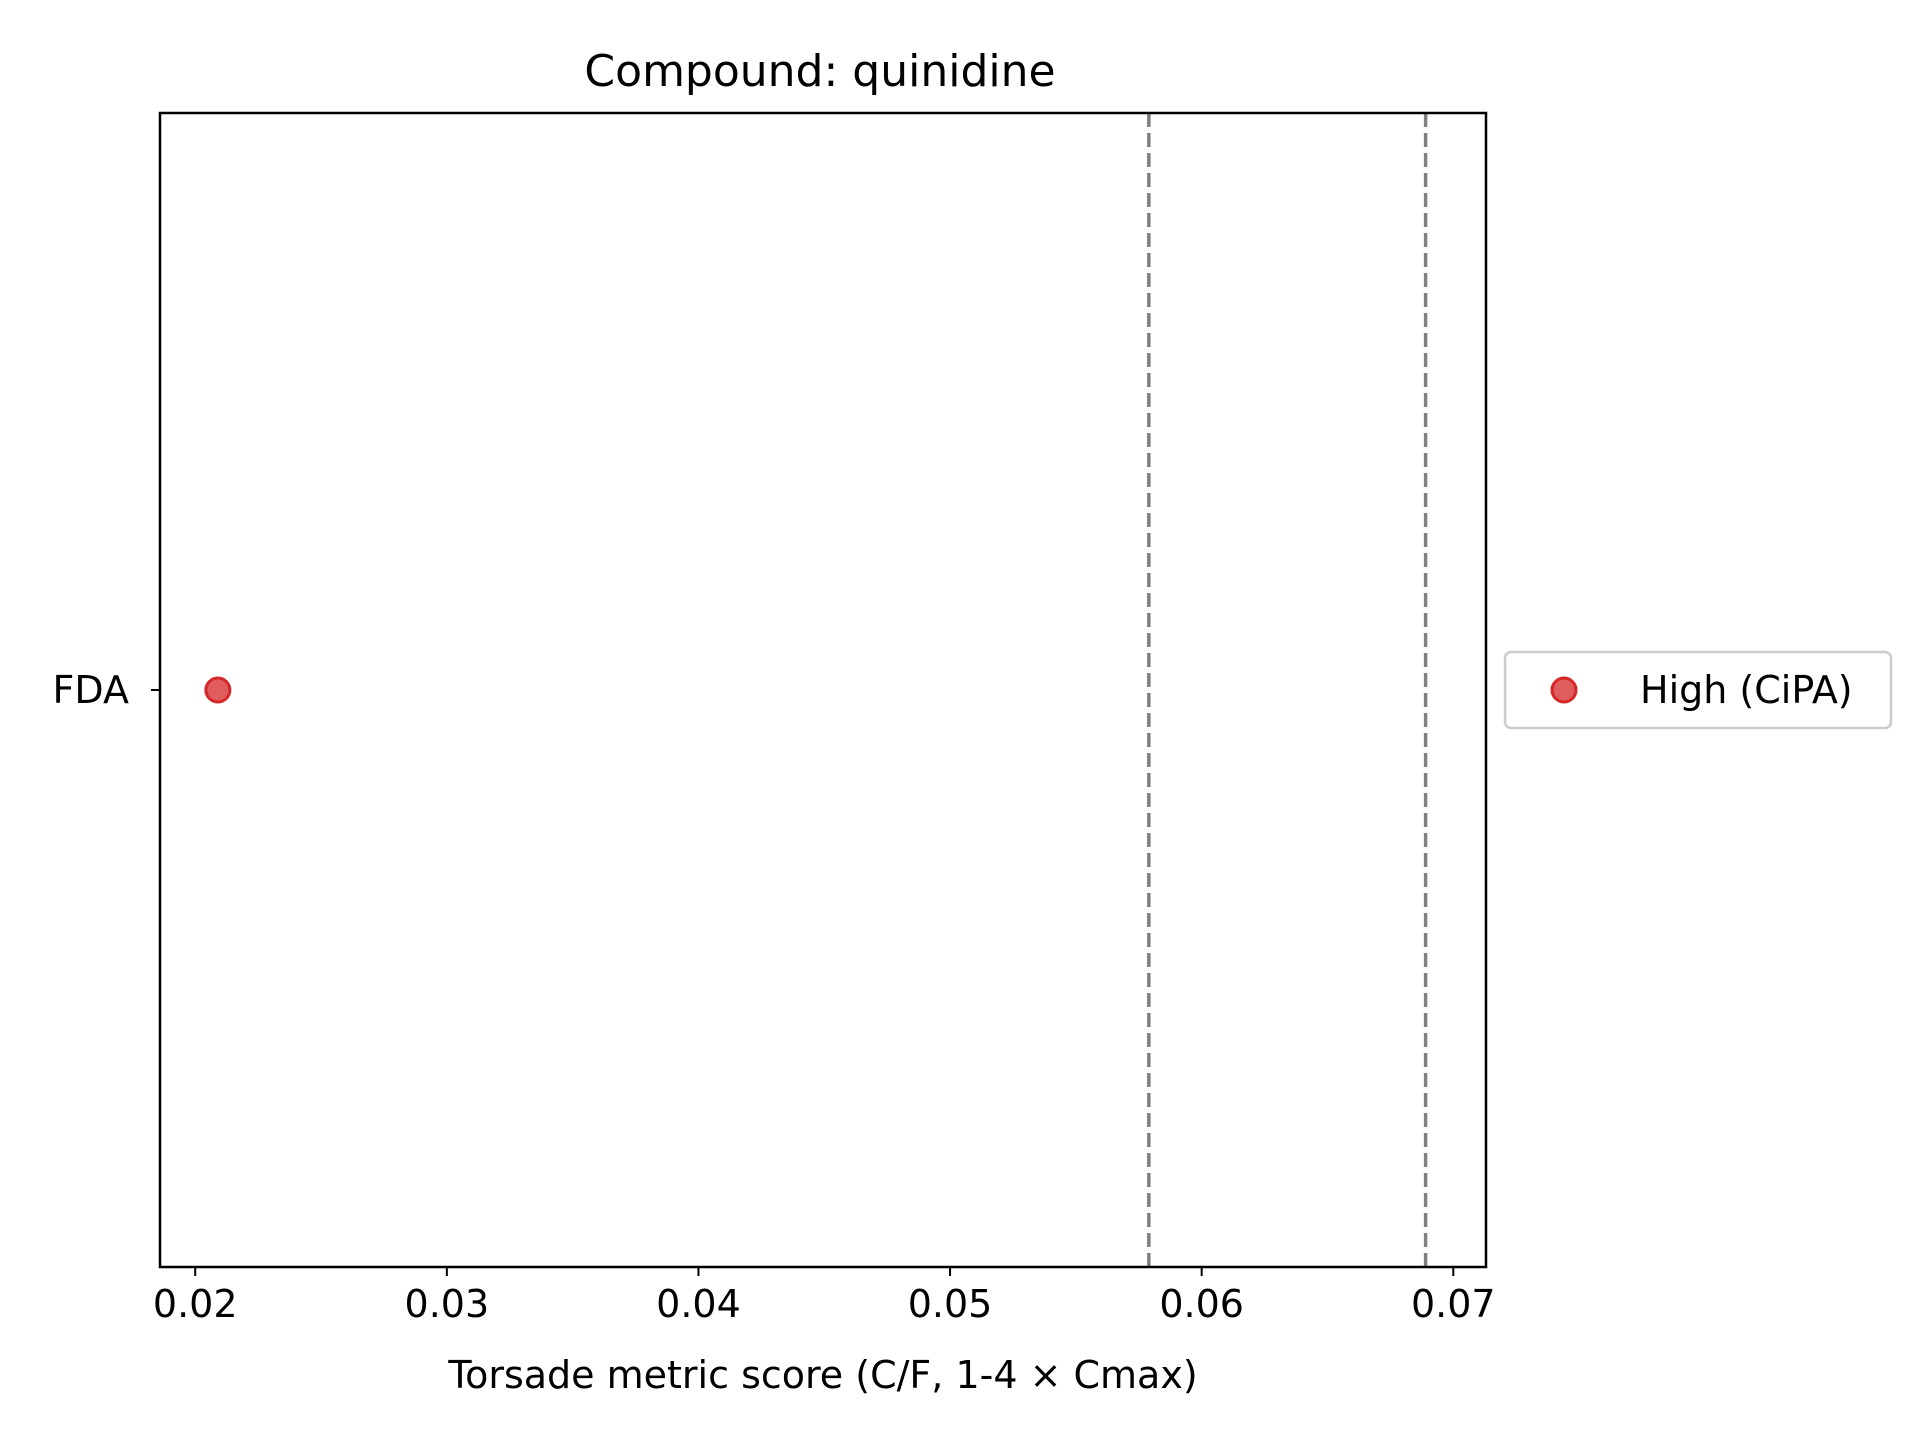  Describe the element at coordinates (822, 1375) in the screenshot. I see `x-axis-label: Torsade metric score (C/F, 1-4 × Cmax)` at that location.